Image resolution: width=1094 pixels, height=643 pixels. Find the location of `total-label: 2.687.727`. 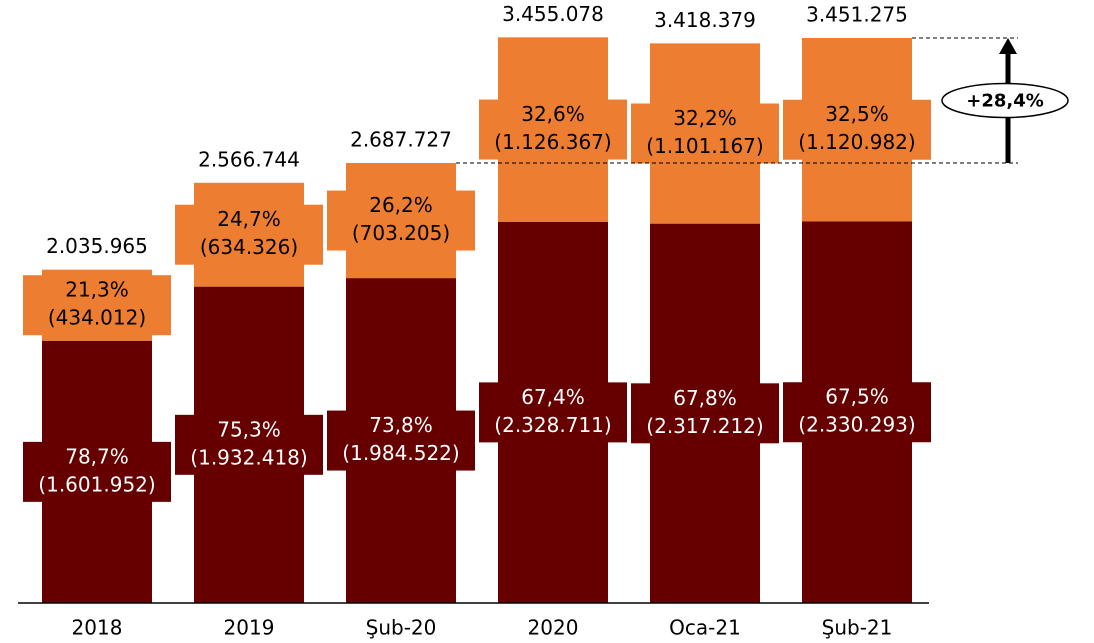

total-label: 2.687.727 is located at coordinates (401, 139).